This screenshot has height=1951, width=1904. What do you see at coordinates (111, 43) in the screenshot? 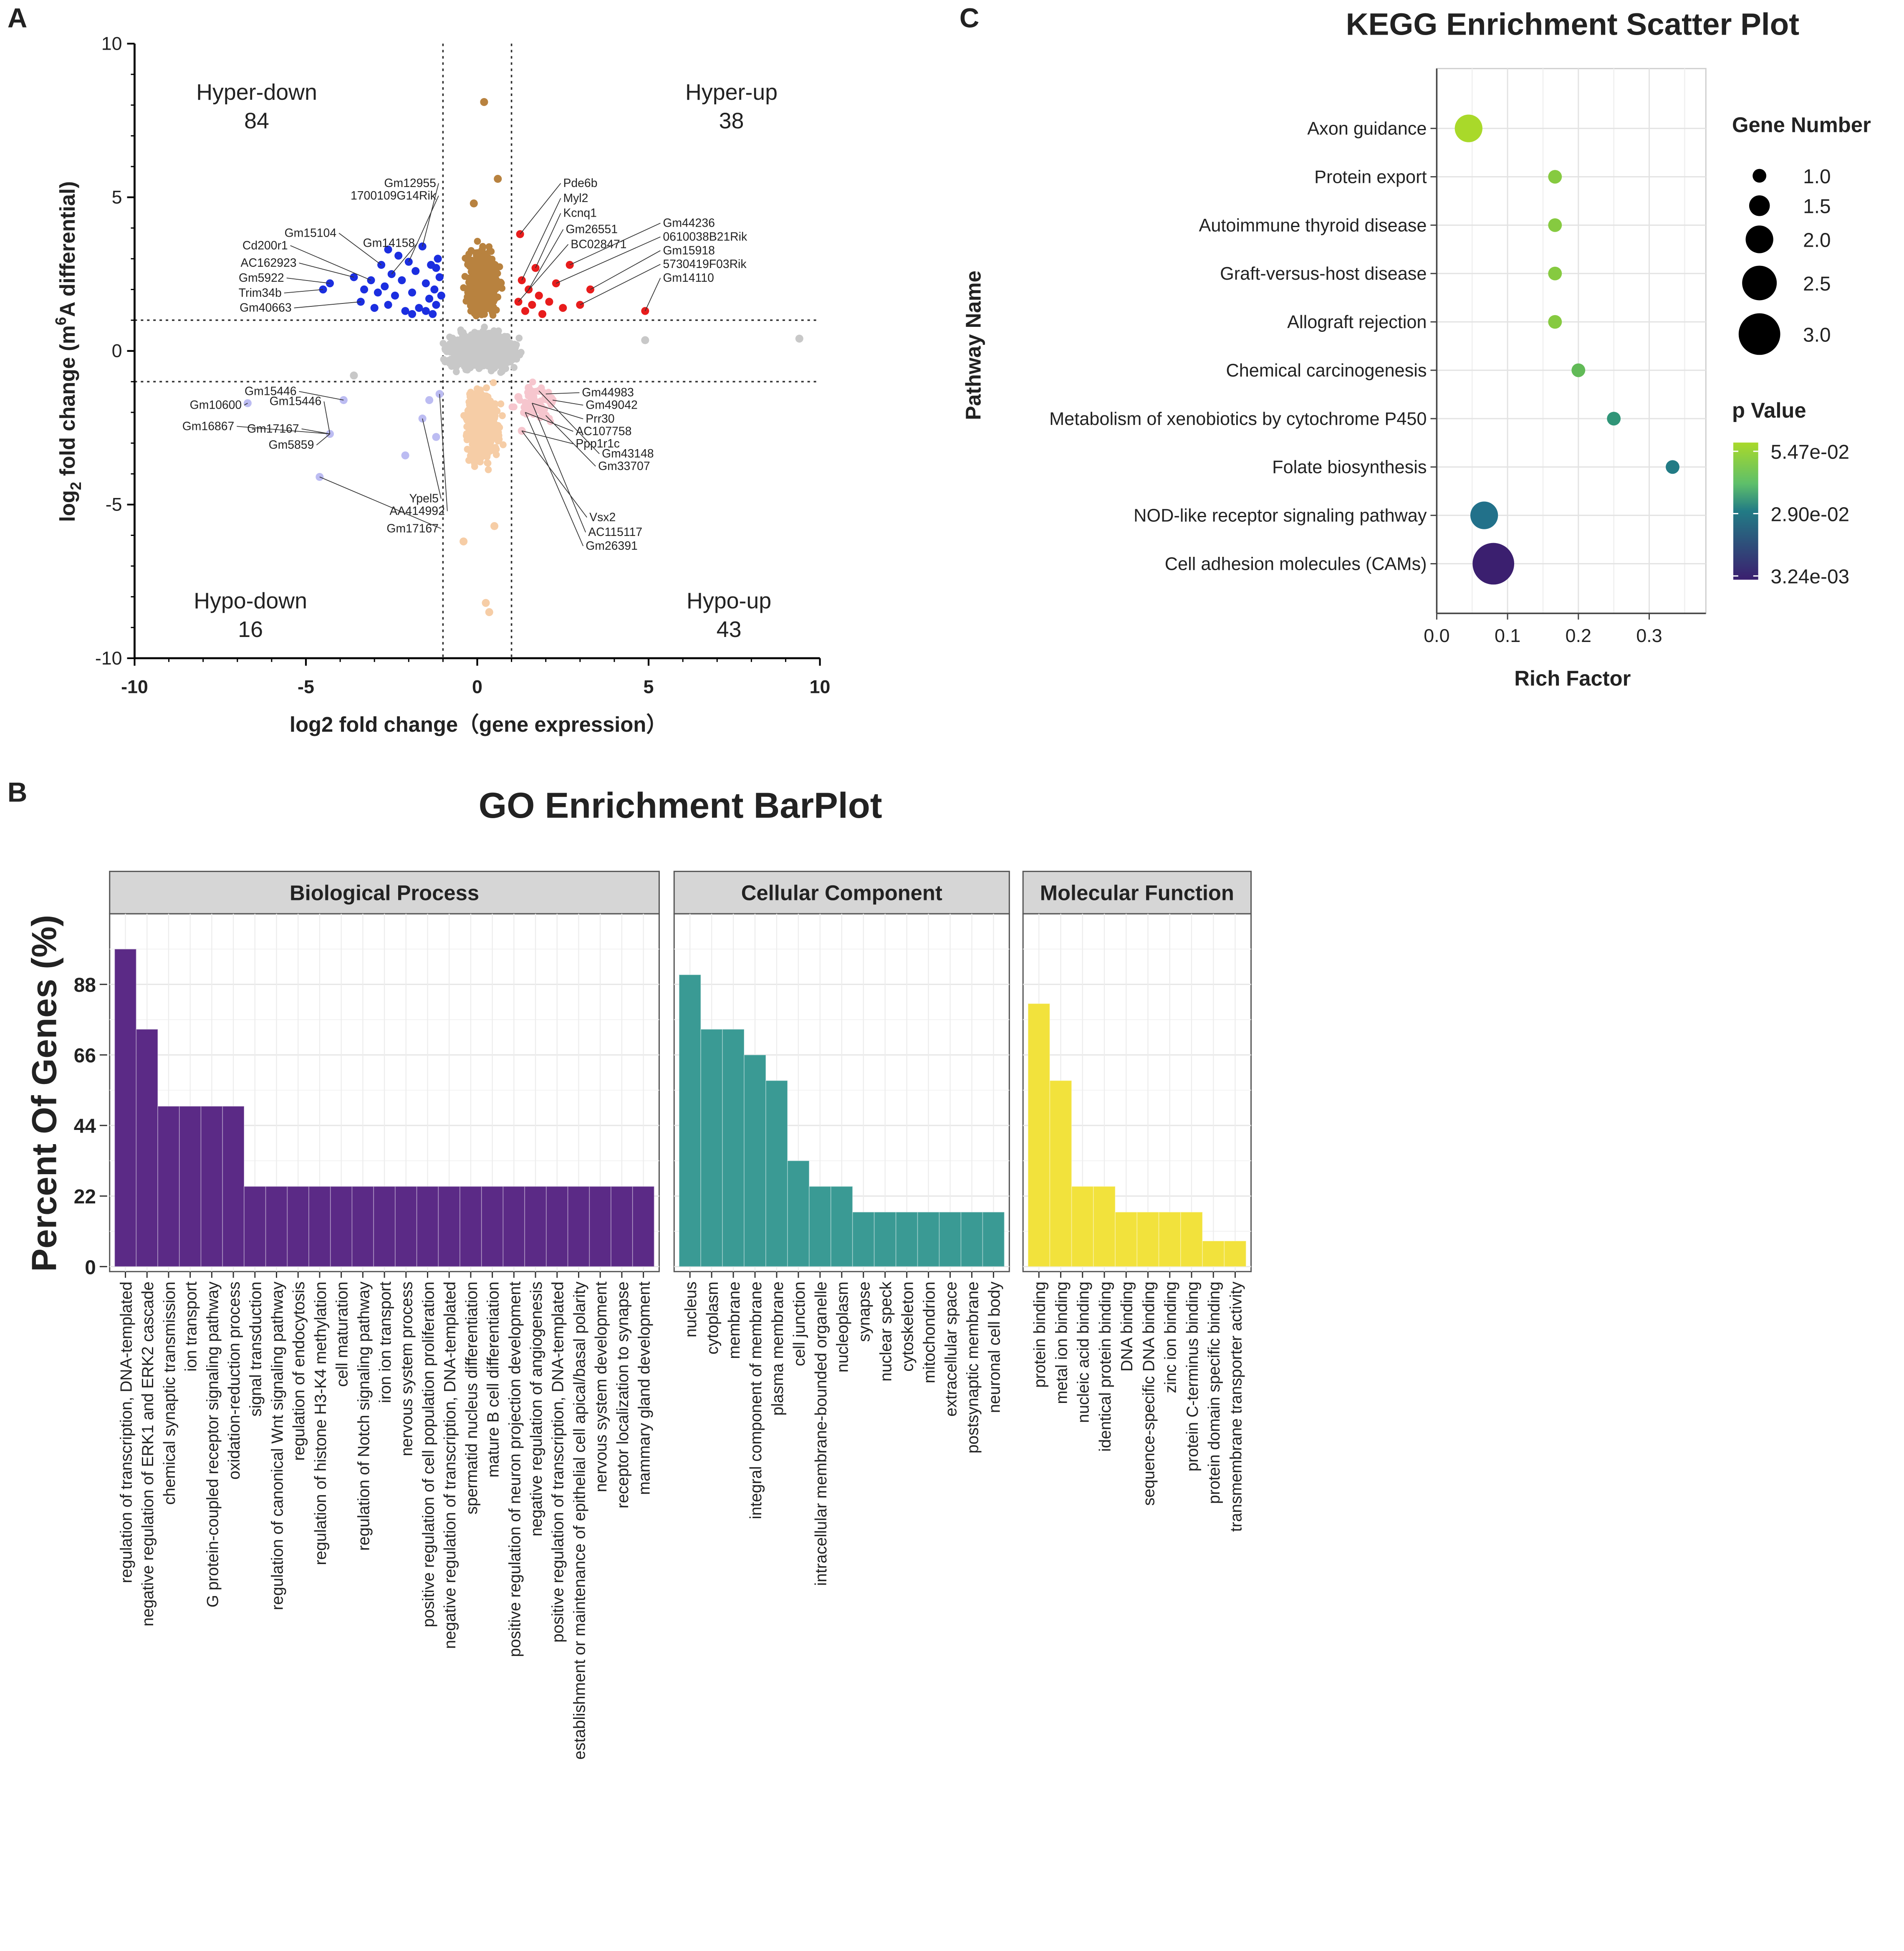
I see `y-tick-label: 10` at bounding box center [111, 43].